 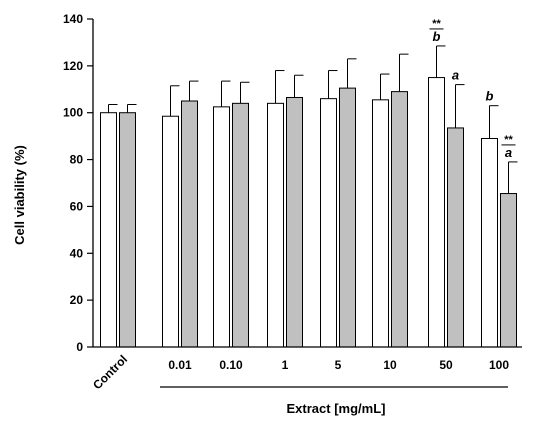 I want to click on y-tick-label: 80, so click(x=77, y=160).